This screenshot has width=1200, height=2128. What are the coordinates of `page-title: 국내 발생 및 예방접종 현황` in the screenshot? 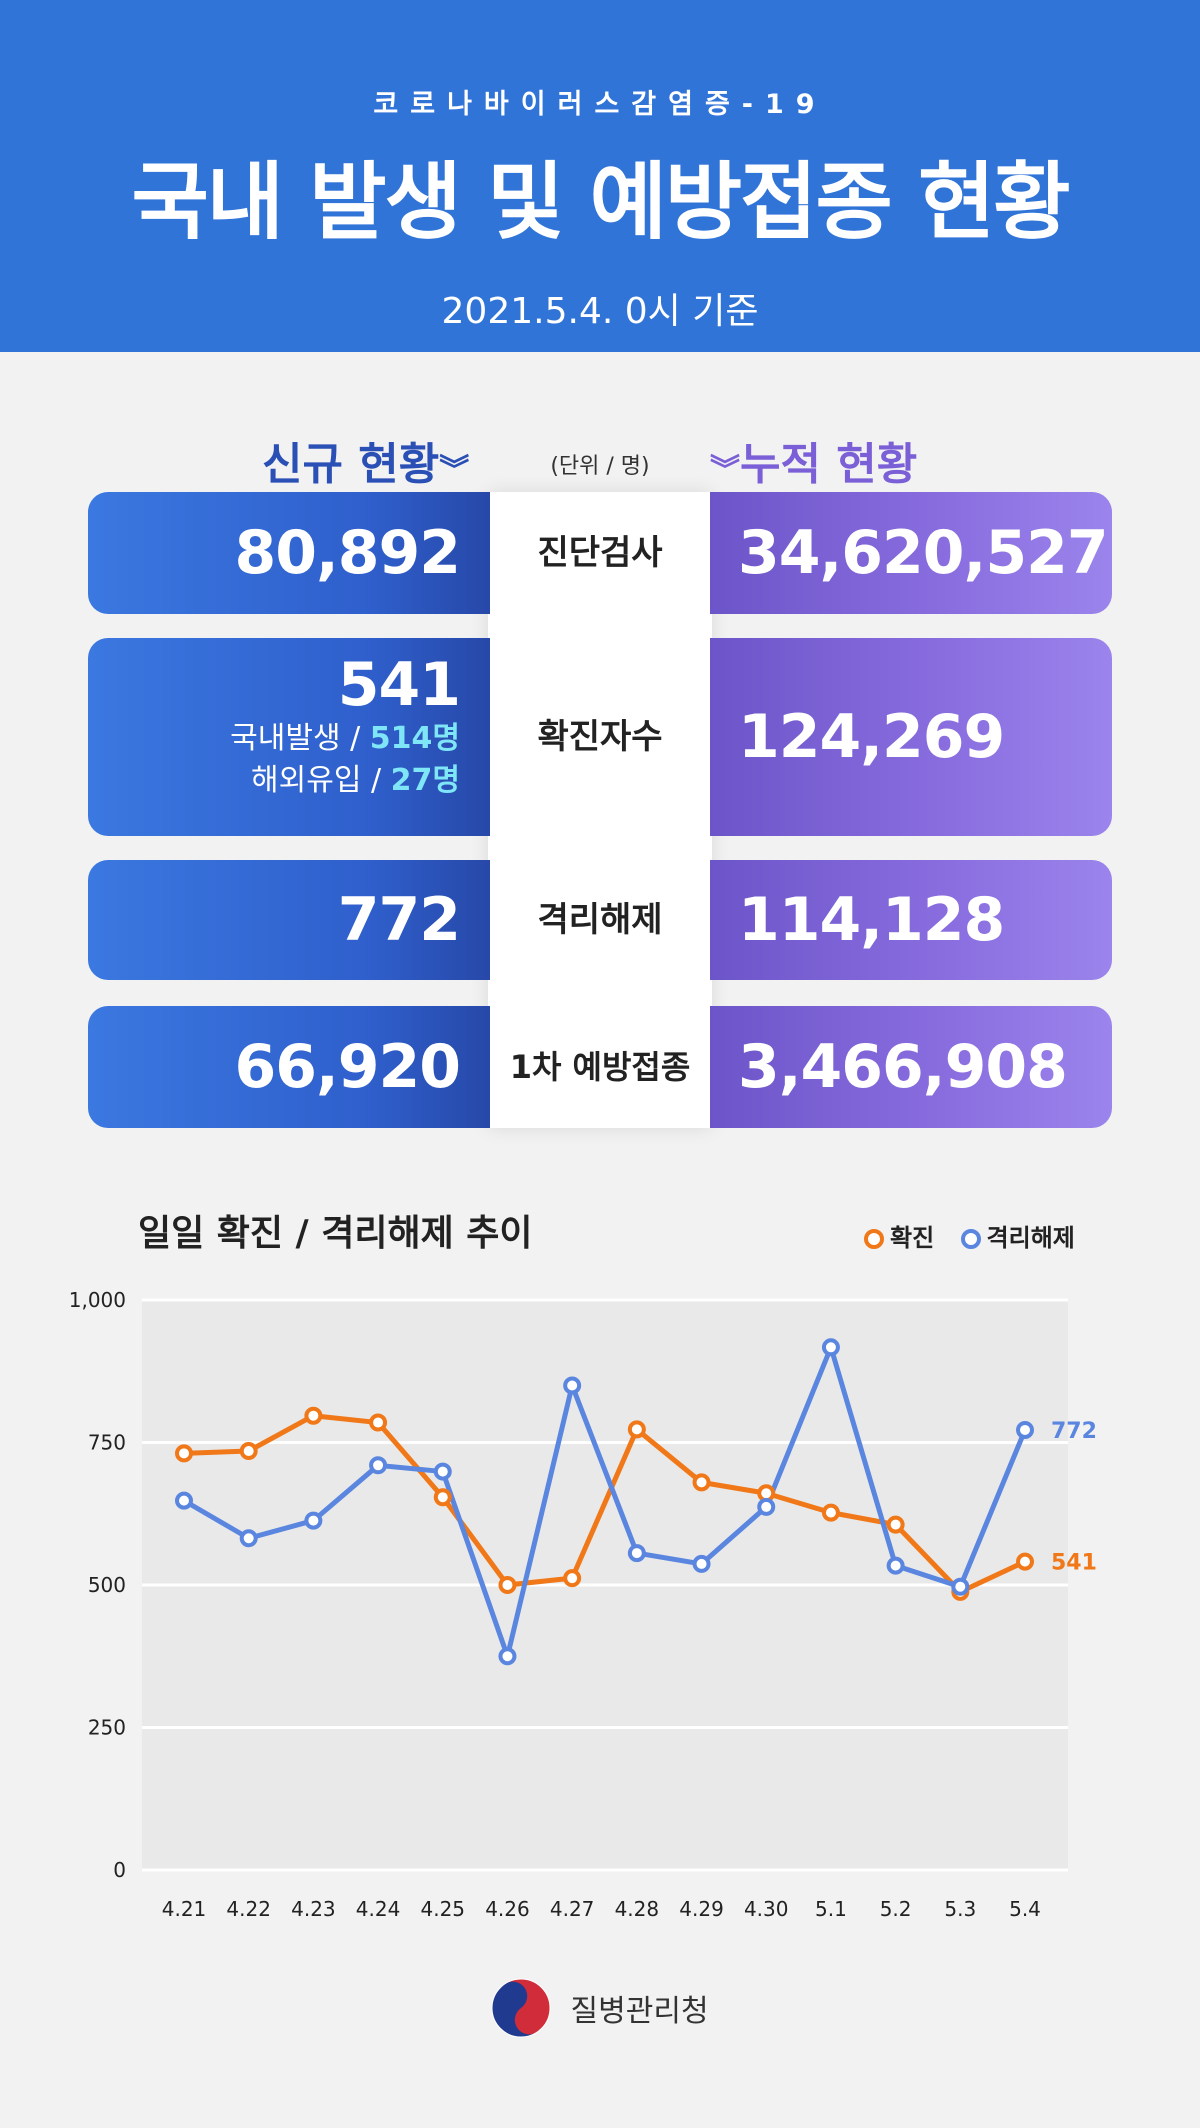 It's located at (600, 202).